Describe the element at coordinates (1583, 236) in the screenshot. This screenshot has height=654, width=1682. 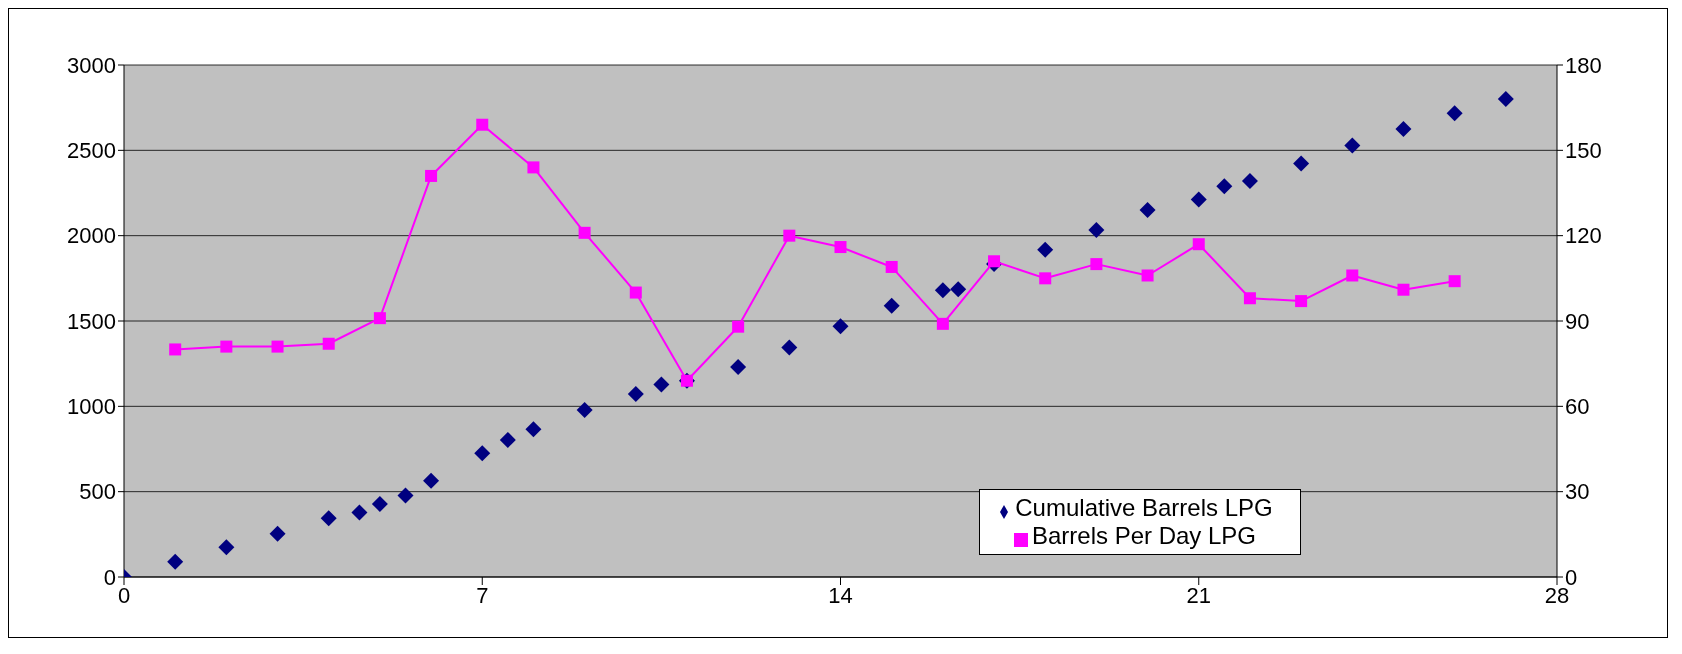
I see `y2-tick-label: 120` at that location.